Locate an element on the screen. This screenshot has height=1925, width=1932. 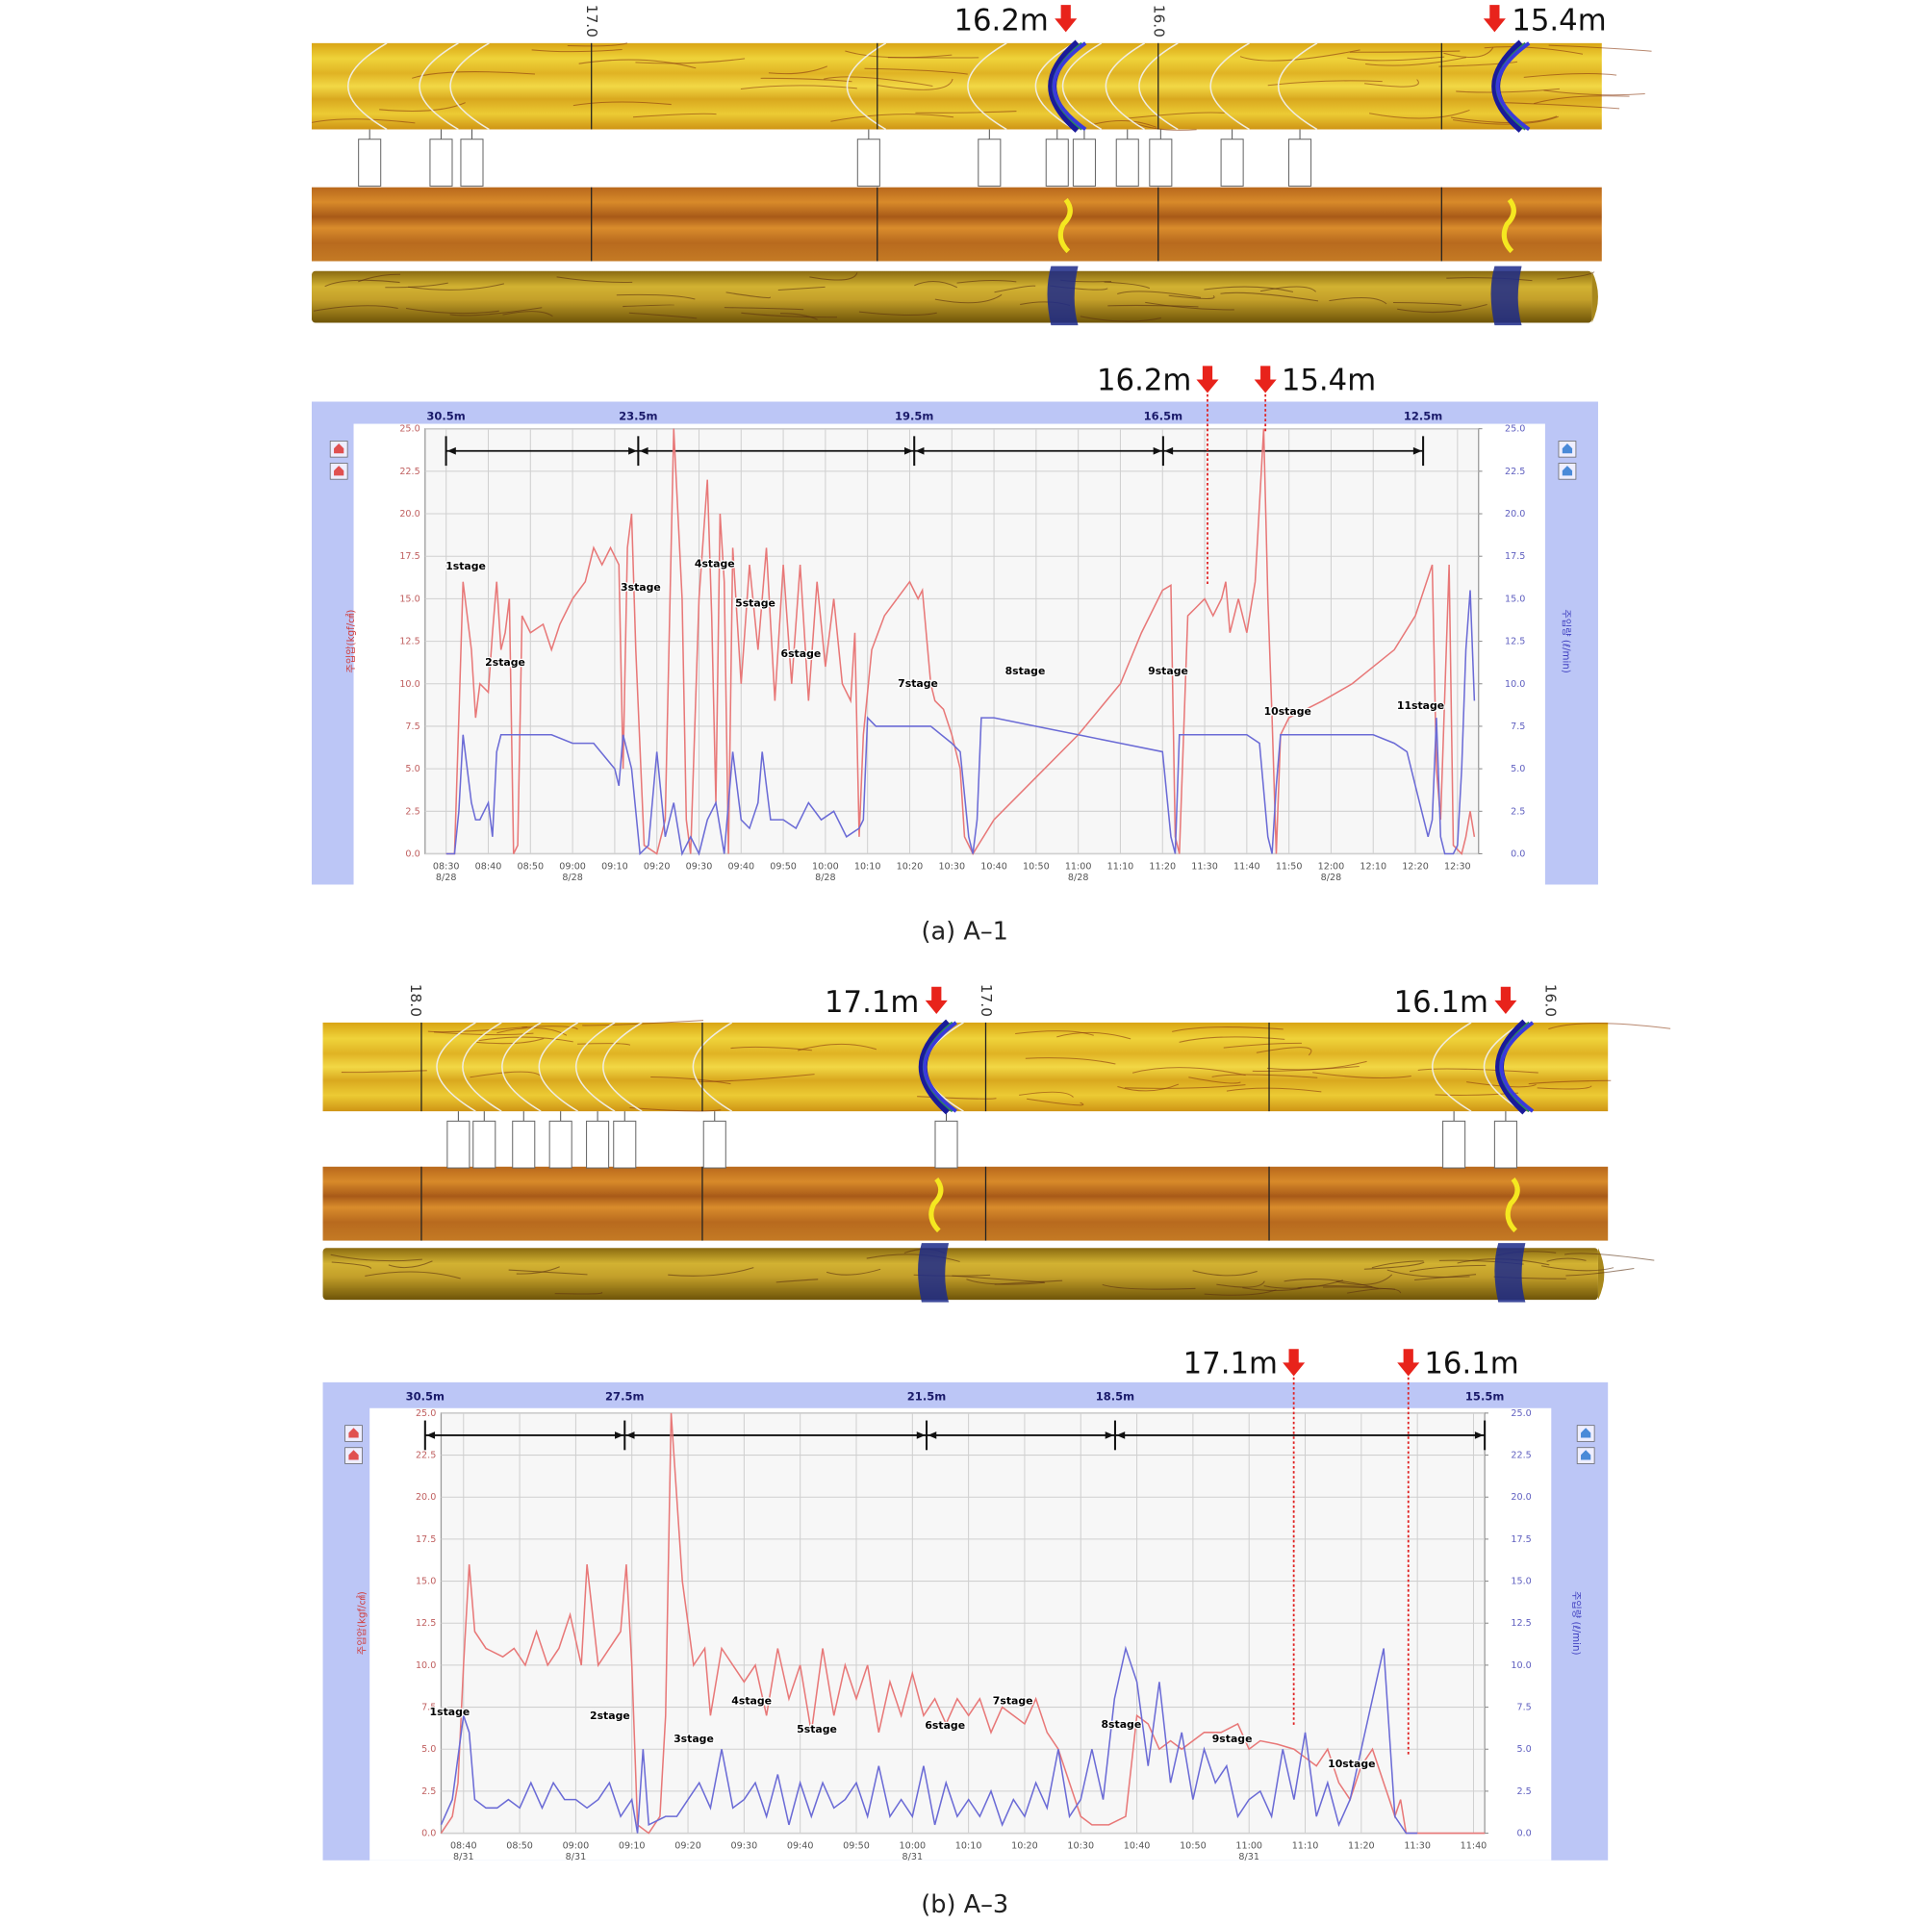
y2-tick-label: 22.5 is located at coordinates (1521, 1456).